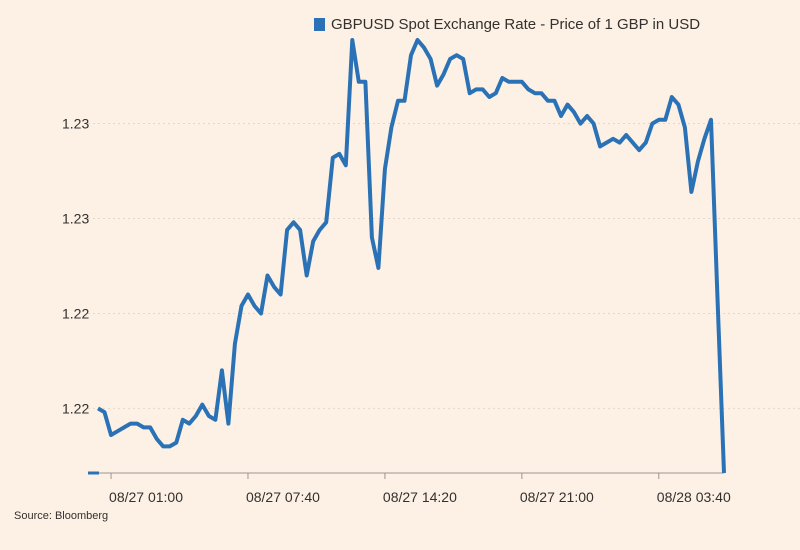 Image resolution: width=800 pixels, height=550 pixels. I want to click on x-tick-label: 08/27 07:40, so click(283, 497).